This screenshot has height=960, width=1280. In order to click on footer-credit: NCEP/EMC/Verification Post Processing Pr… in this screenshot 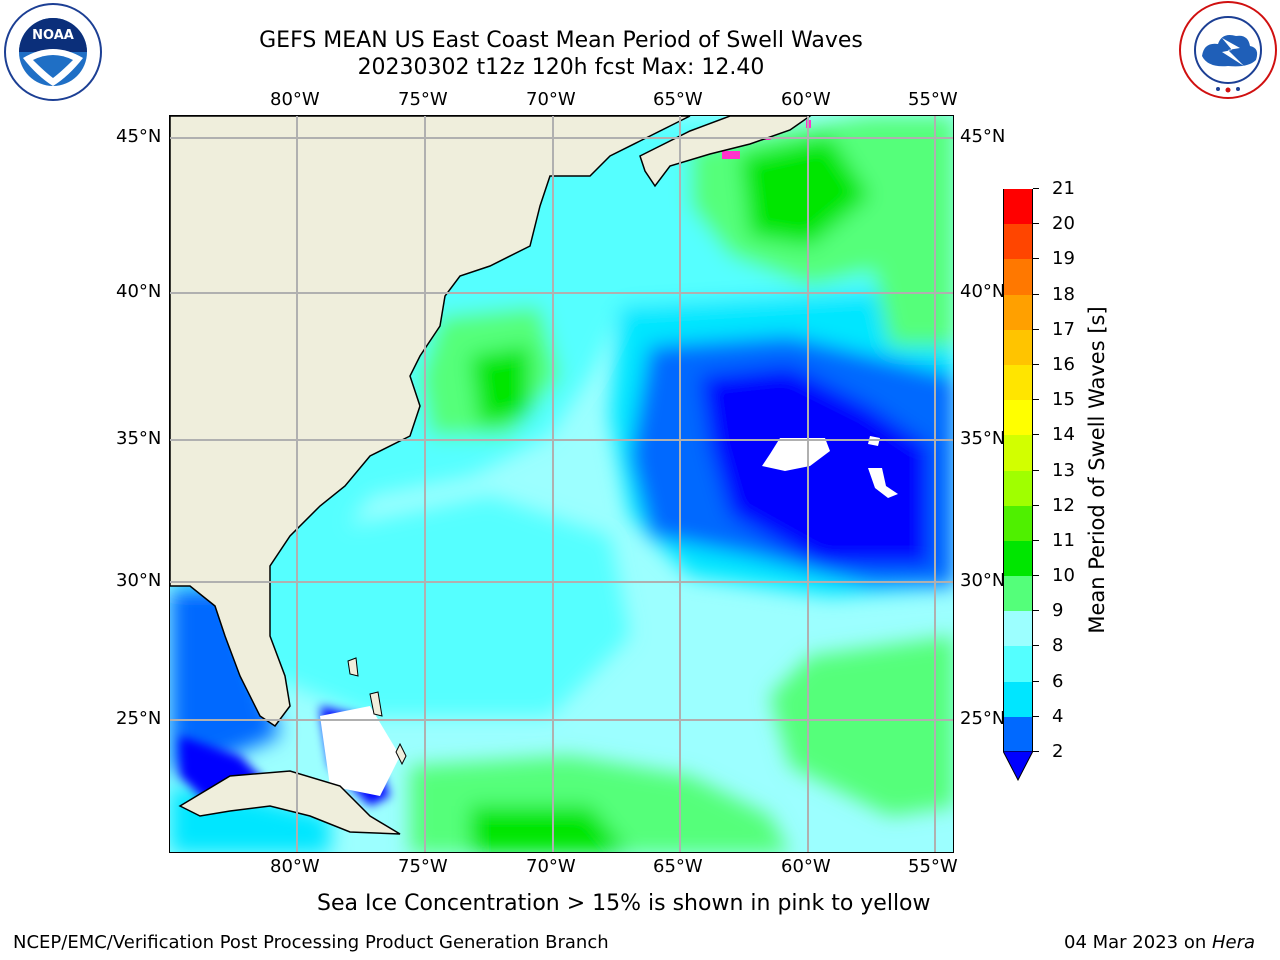, I will do `click(311, 942)`.